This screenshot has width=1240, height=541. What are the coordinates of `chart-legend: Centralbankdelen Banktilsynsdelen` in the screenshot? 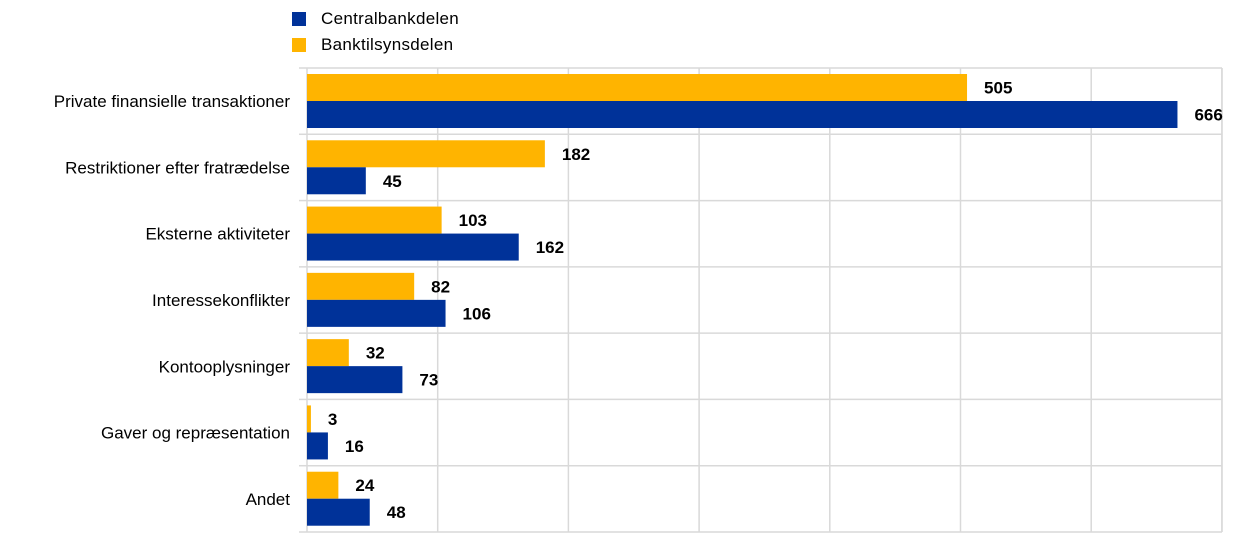 It's located at (375, 32).